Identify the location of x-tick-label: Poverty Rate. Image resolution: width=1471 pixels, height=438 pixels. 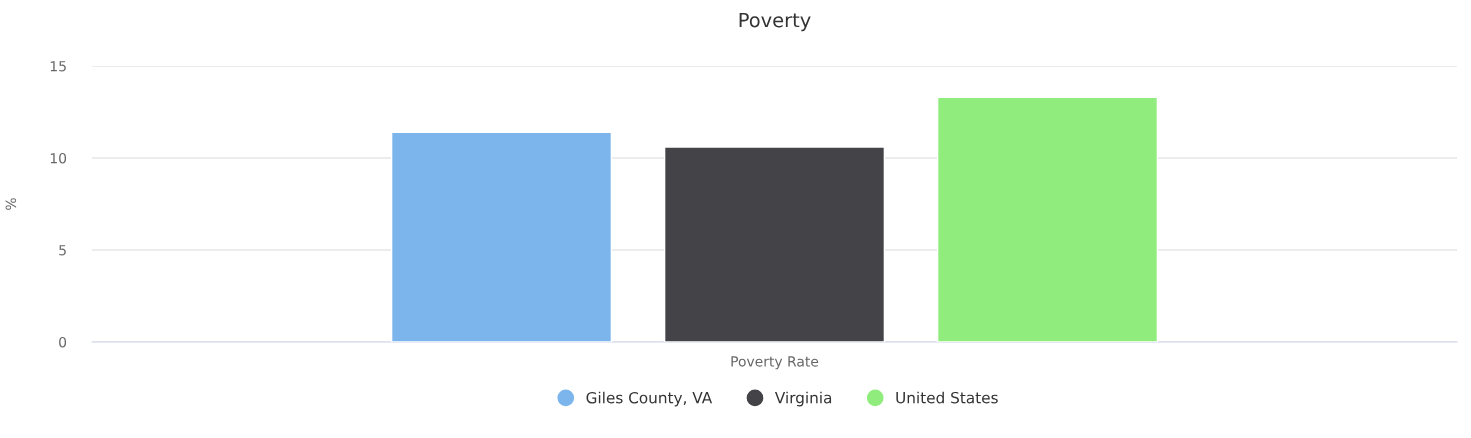
(775, 363).